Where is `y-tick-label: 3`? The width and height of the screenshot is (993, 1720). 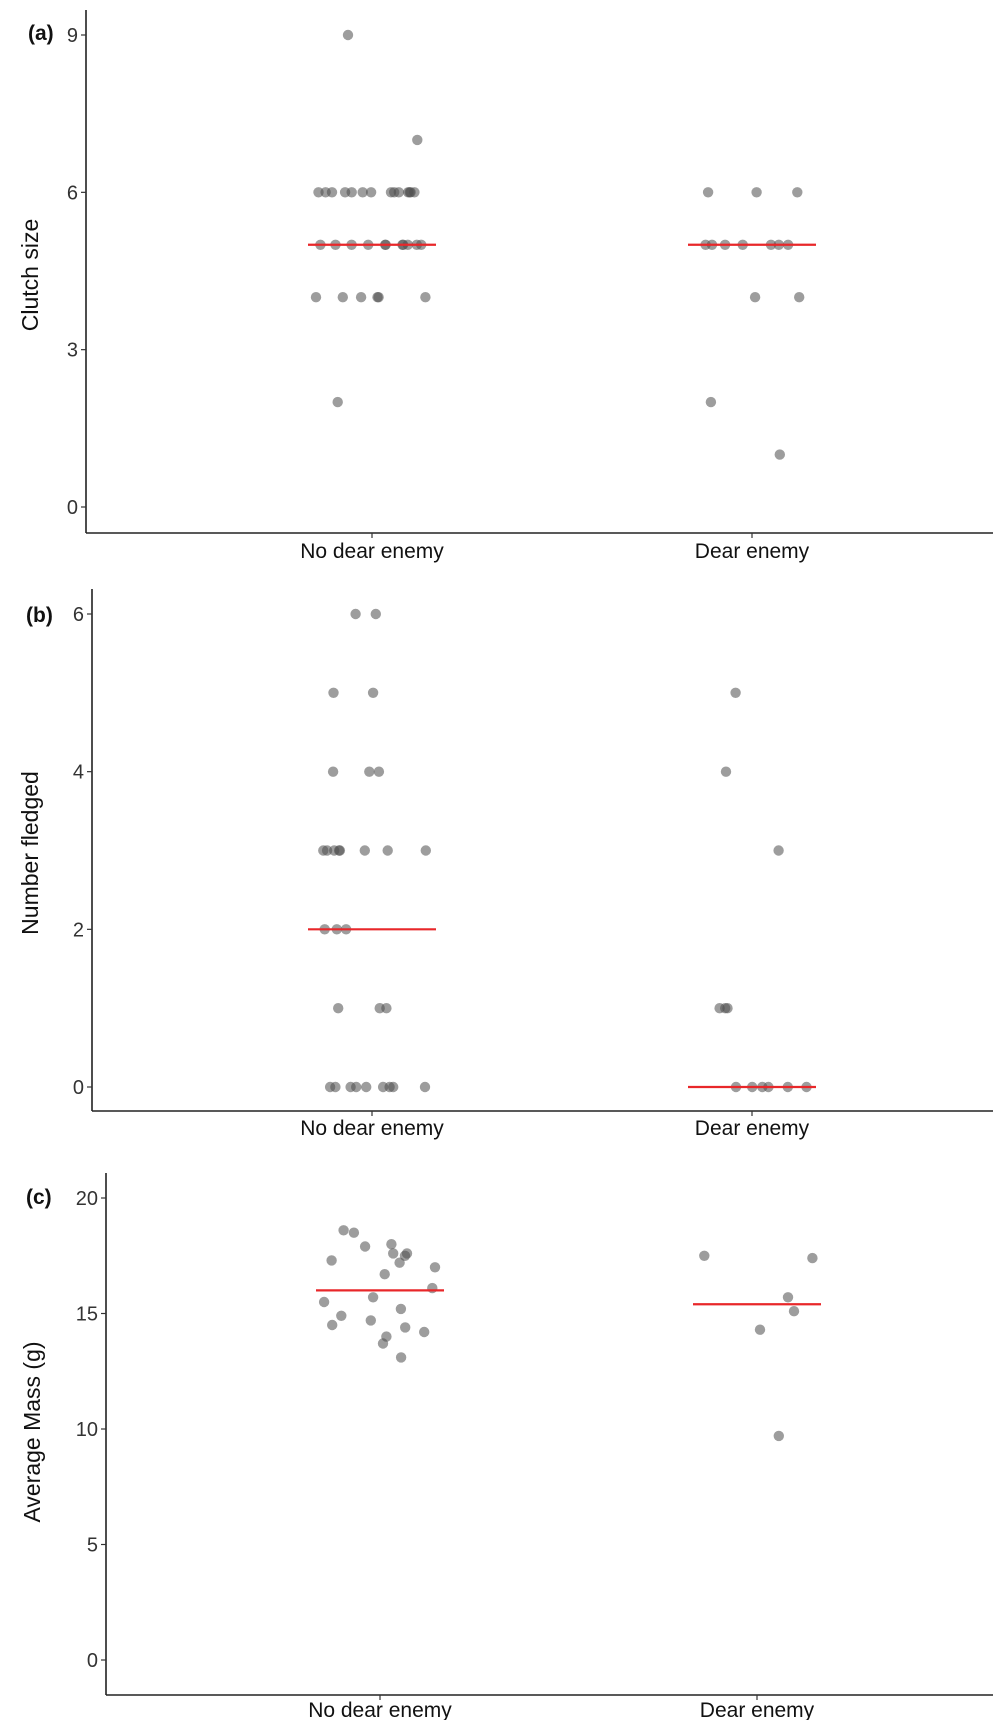 y-tick-label: 3 is located at coordinates (72, 351).